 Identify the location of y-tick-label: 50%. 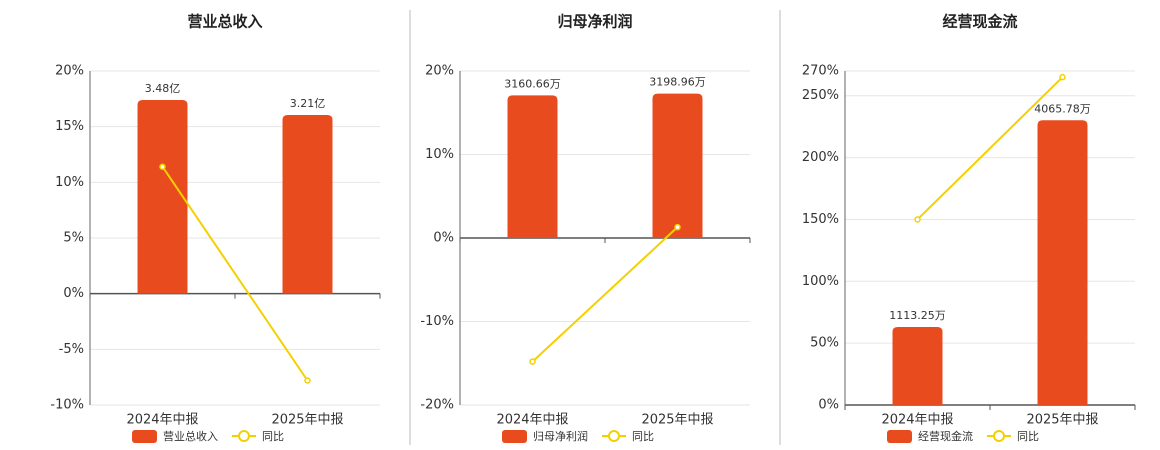
(824, 343).